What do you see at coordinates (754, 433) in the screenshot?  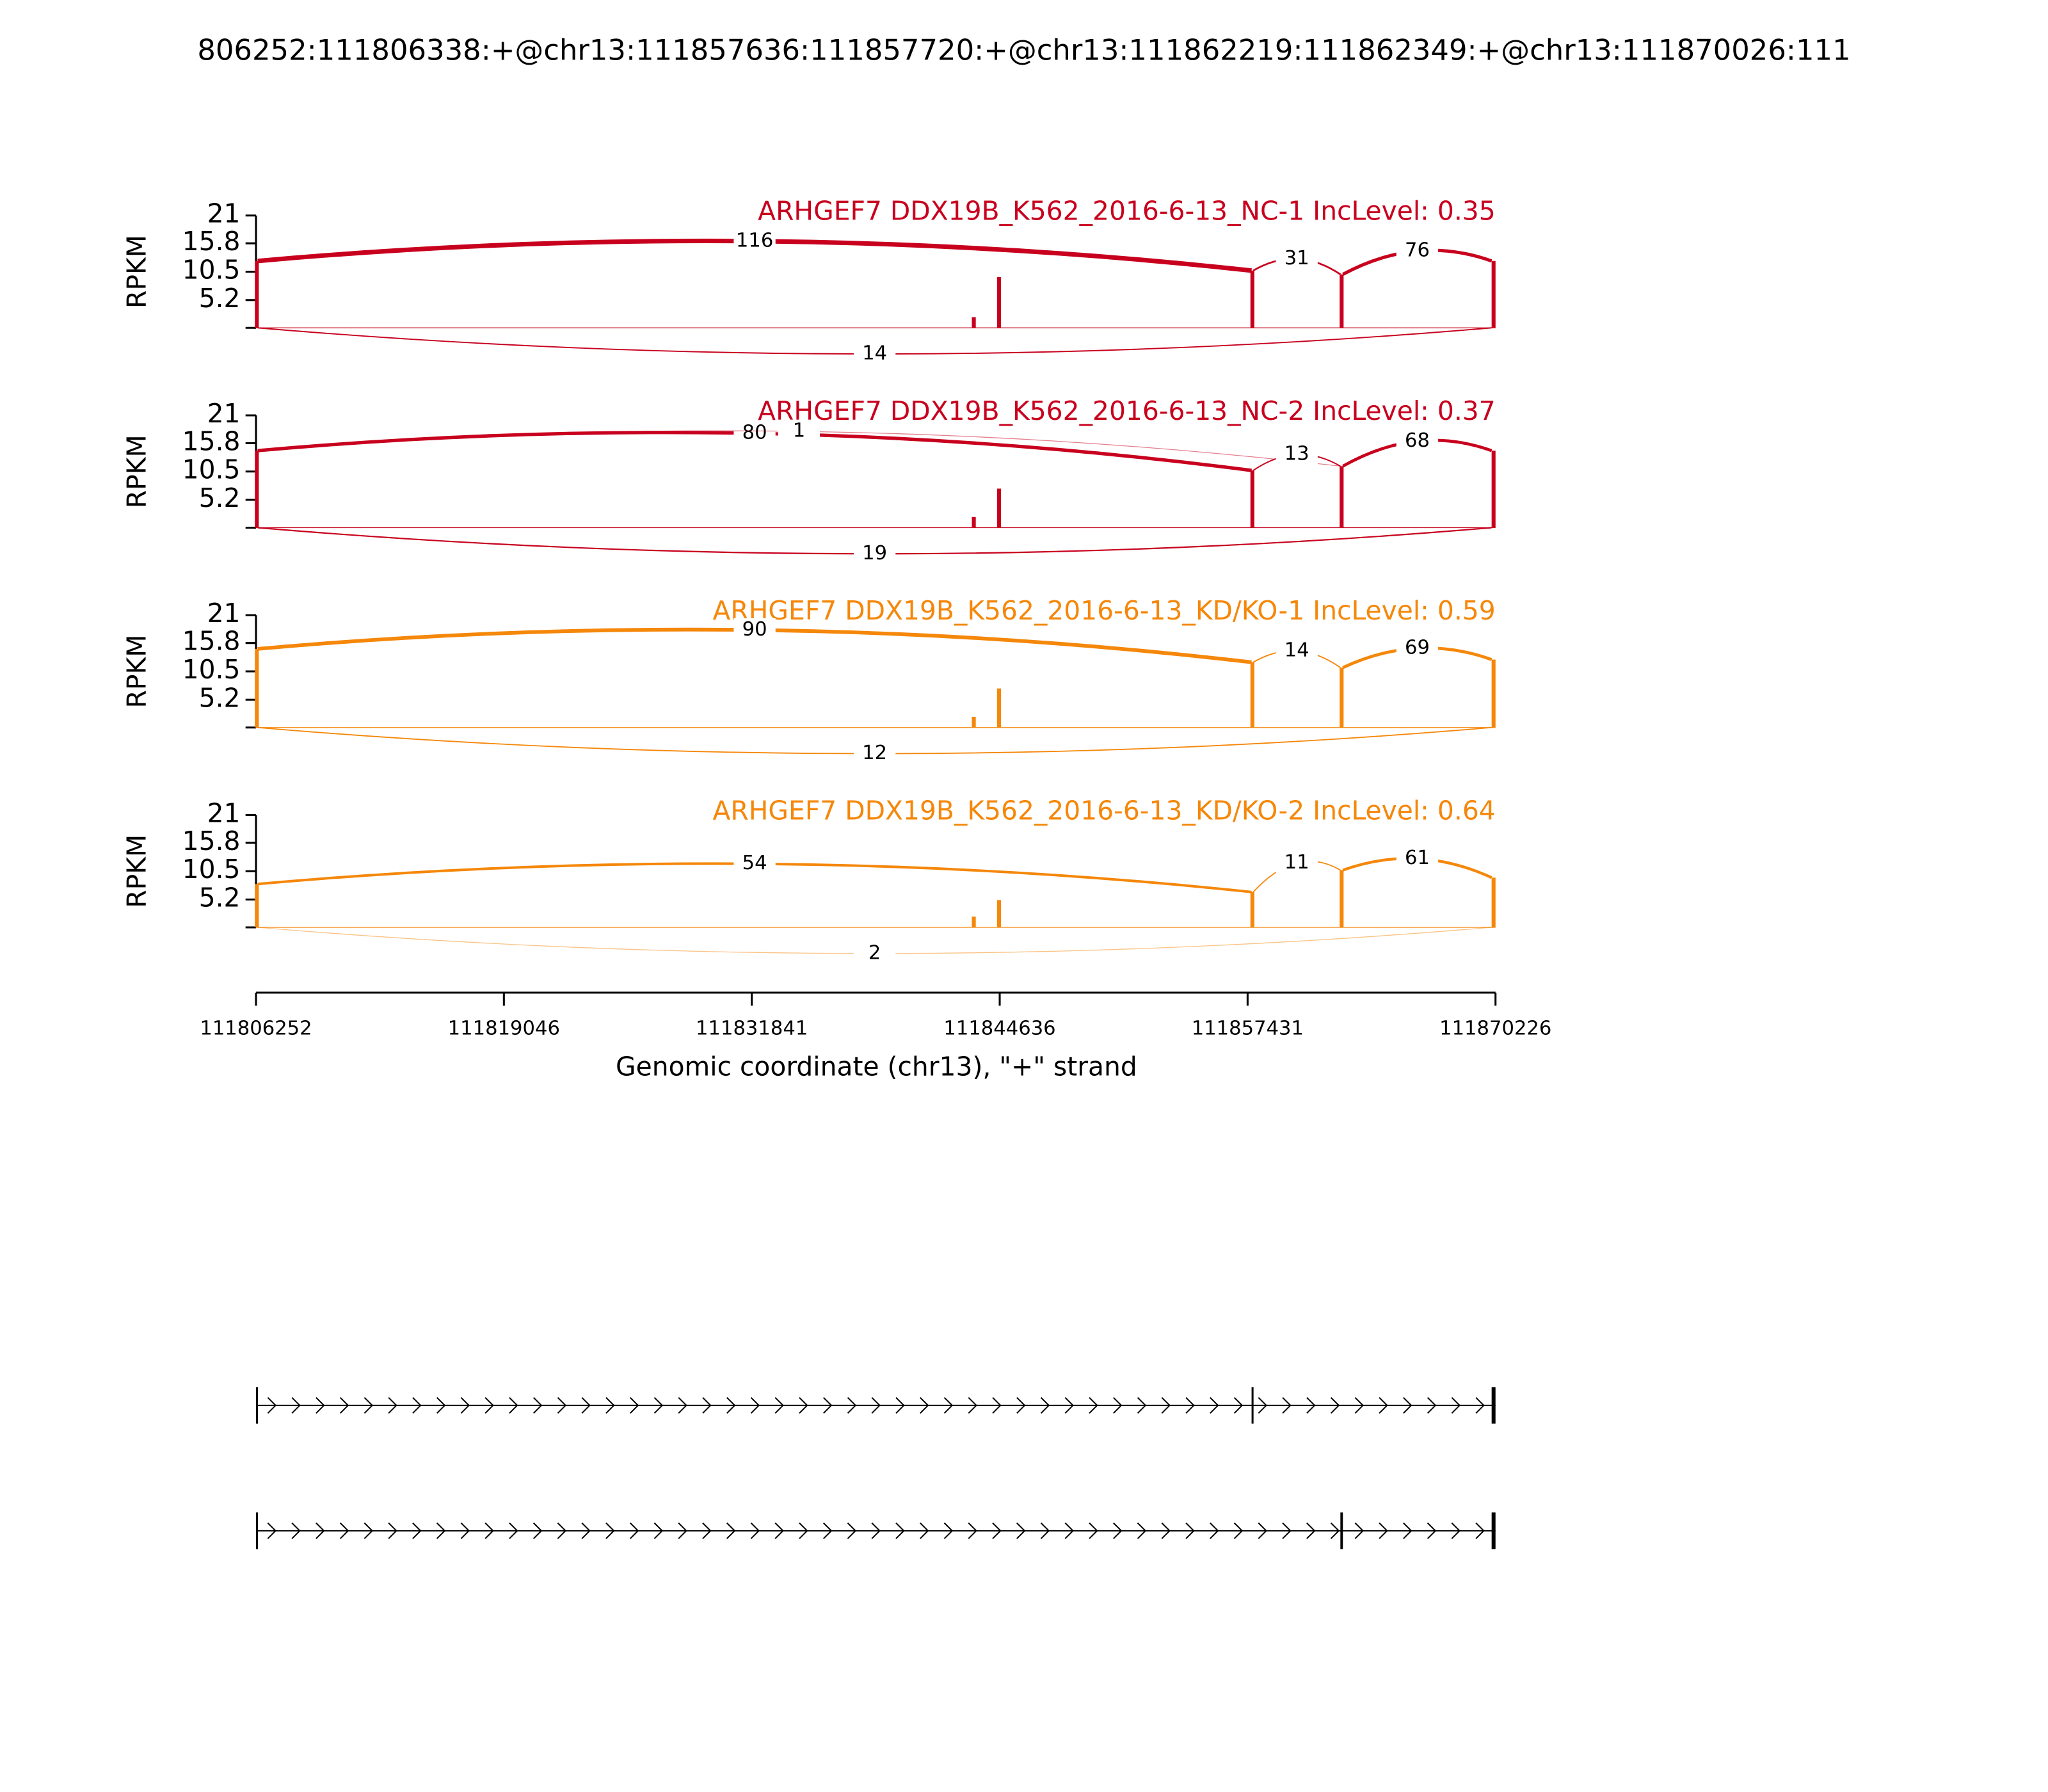 I see `junction-label: 80` at bounding box center [754, 433].